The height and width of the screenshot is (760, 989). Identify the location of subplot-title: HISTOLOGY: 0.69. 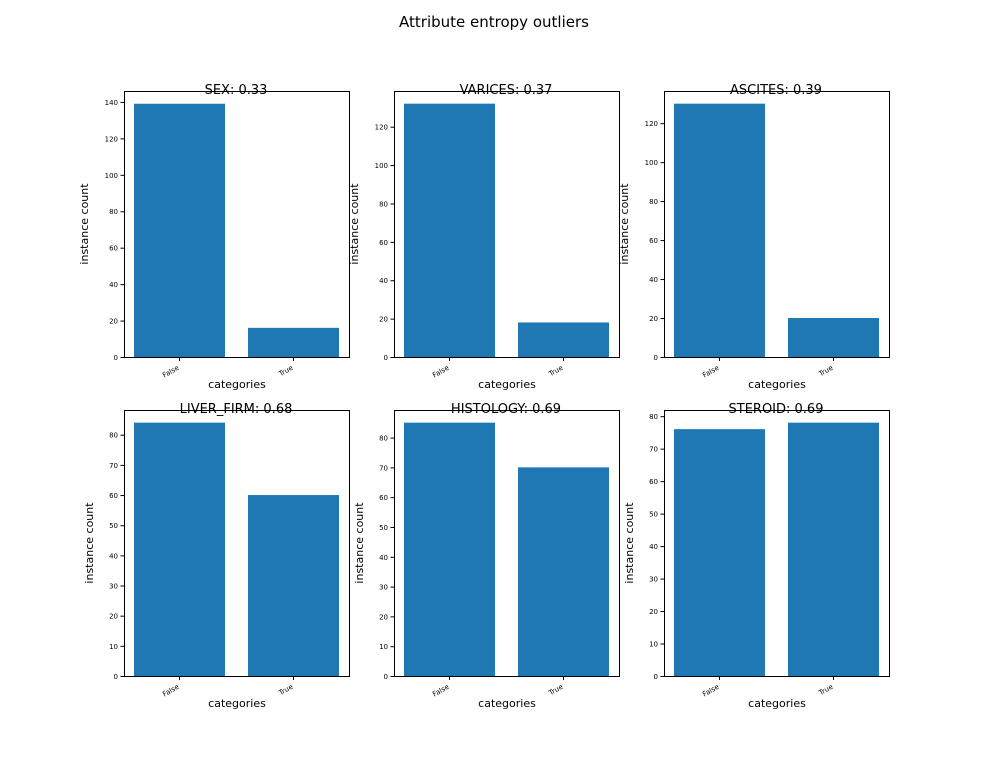
(506, 409).